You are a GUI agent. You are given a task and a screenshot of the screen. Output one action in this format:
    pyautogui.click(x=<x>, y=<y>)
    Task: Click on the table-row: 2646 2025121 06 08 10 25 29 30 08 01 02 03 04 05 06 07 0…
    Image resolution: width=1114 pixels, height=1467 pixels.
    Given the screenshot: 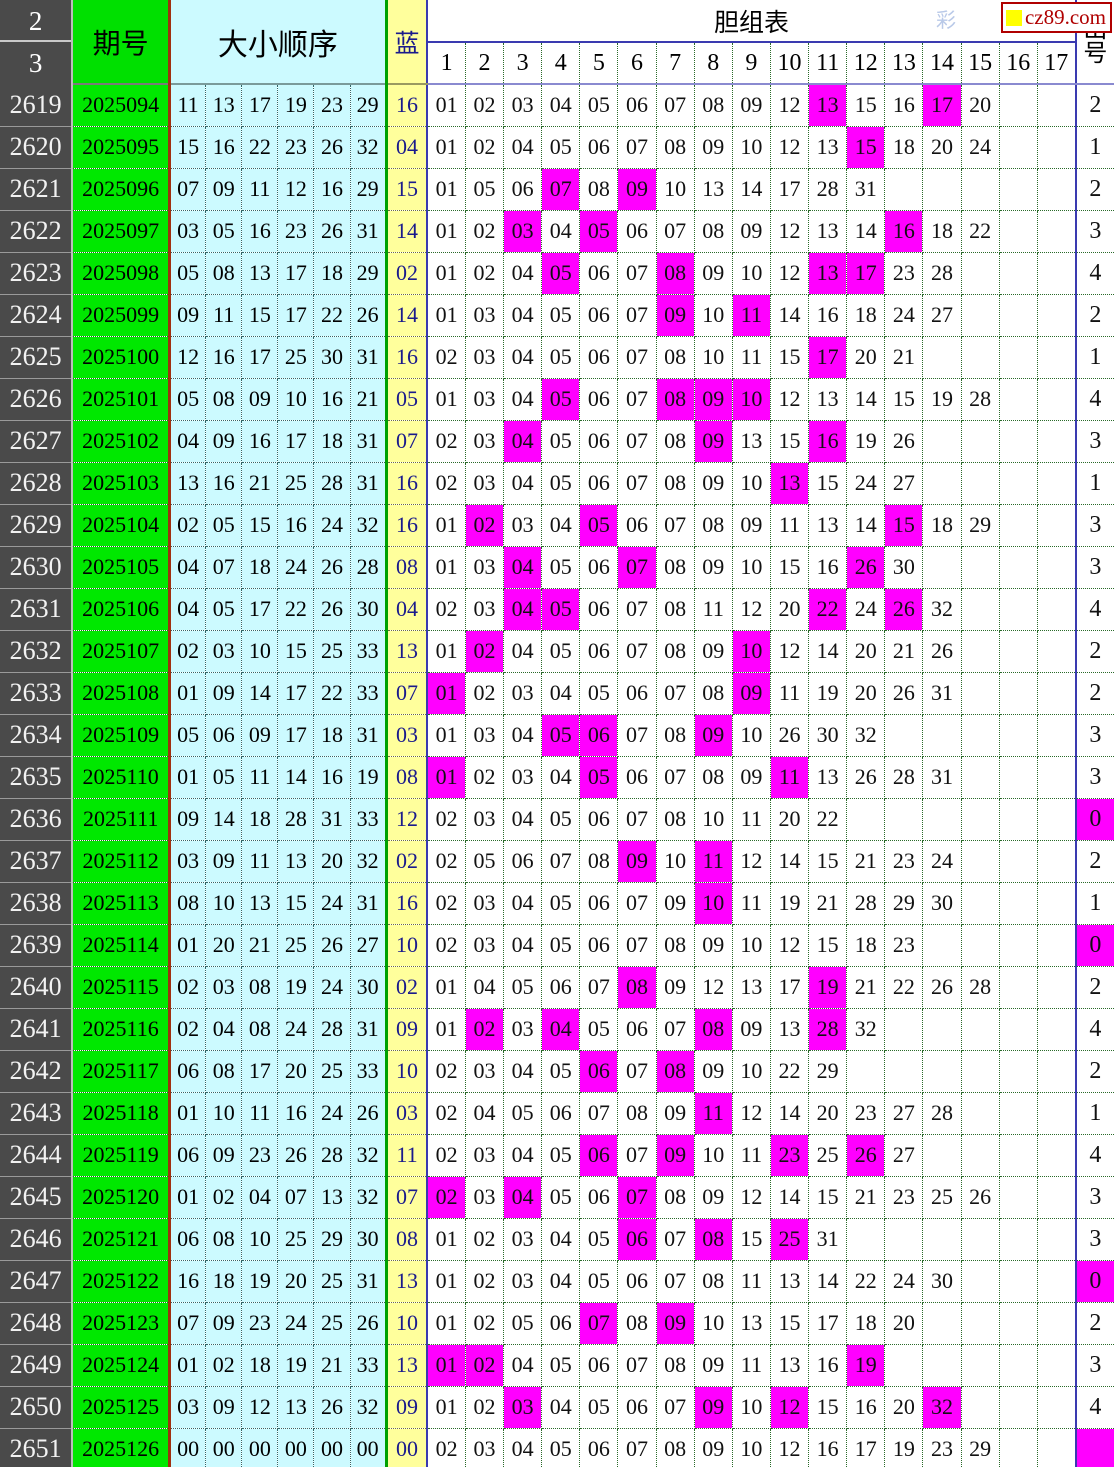 What is the action you would take?
    pyautogui.click(x=557, y=1239)
    